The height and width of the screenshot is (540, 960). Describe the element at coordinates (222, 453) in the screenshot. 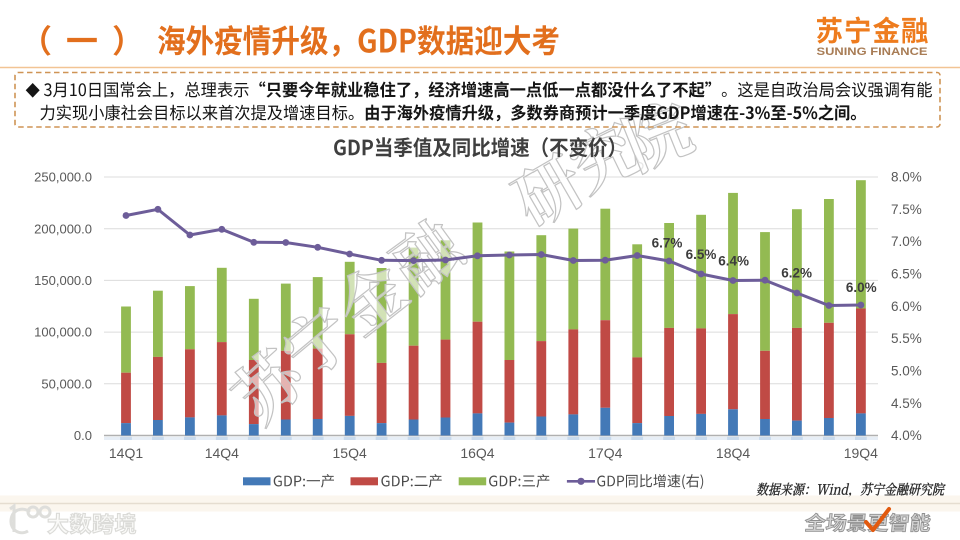

I see `svg-text: 14Q4` at that location.